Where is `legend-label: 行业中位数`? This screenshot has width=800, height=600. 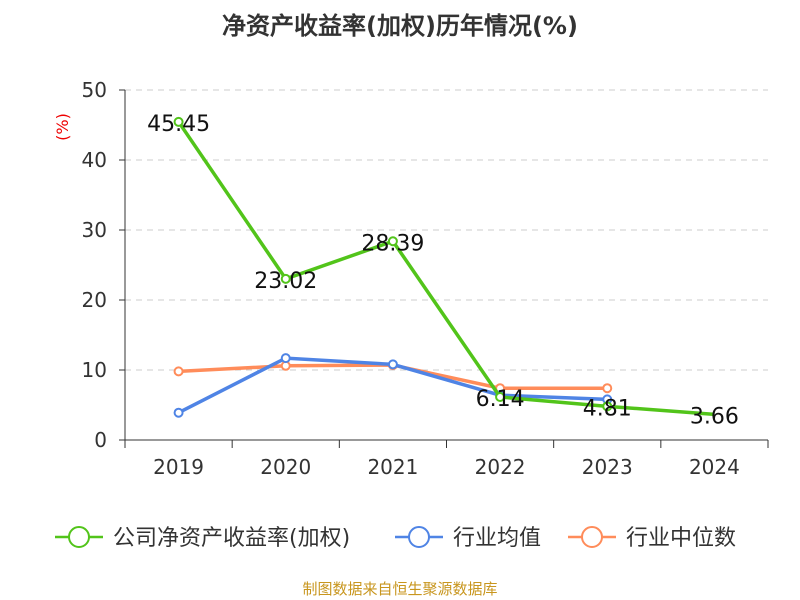 legend-label: 行业中位数 is located at coordinates (681, 538).